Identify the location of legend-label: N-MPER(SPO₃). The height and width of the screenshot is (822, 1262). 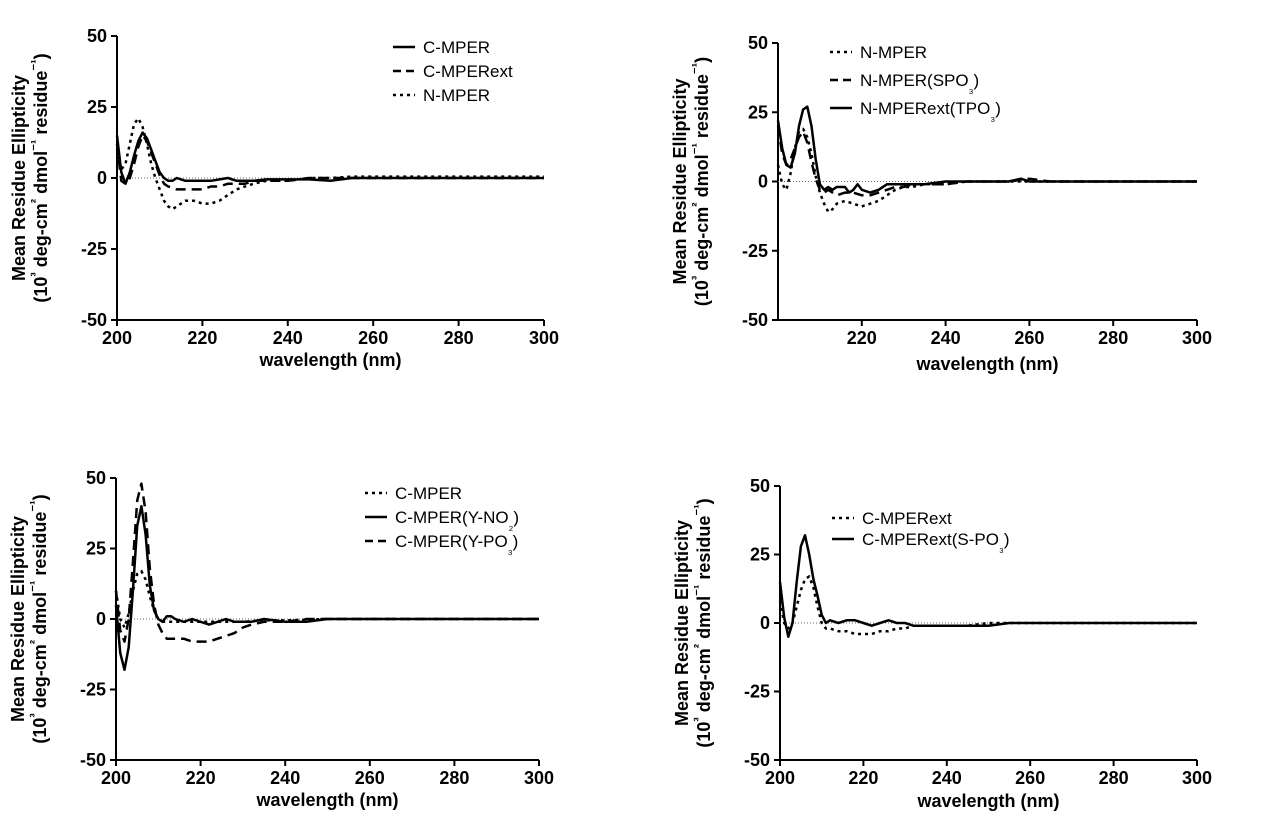
(919, 83).